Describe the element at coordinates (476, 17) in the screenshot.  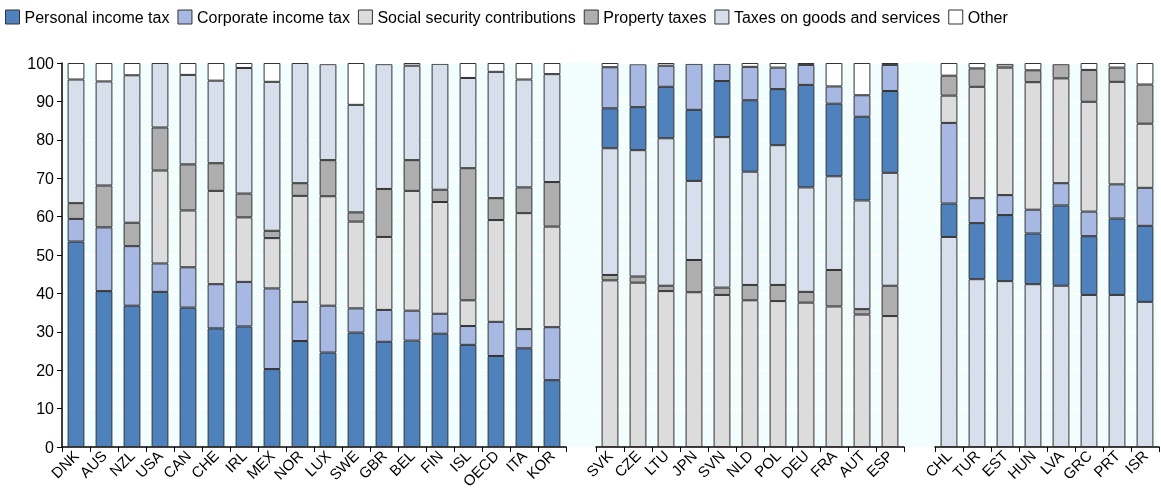
I see `legend-label: Social security contributions` at that location.